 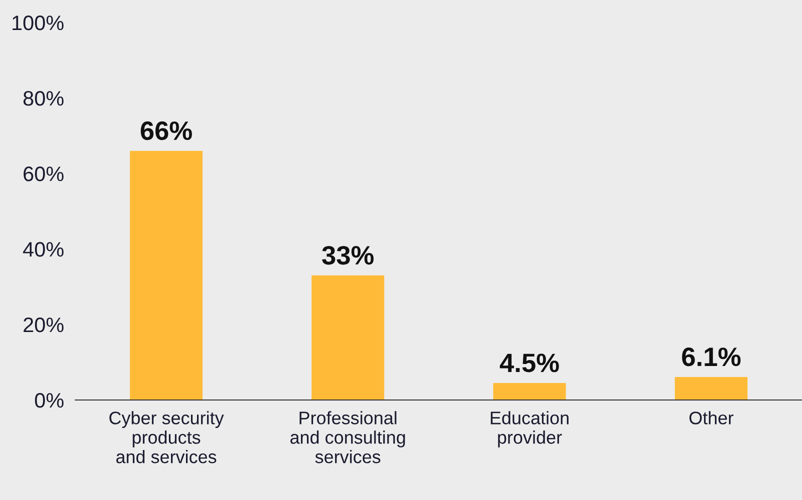 What do you see at coordinates (38, 23) in the screenshot?
I see `y-tick-label: 100%` at bounding box center [38, 23].